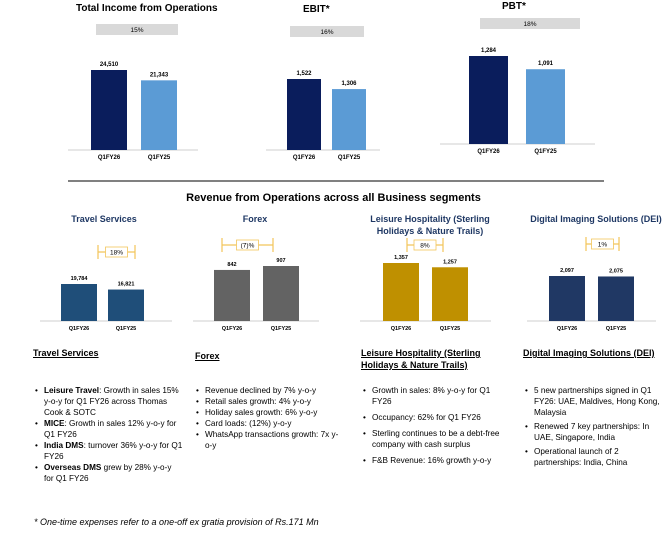 This screenshot has height=536, width=667. I want to click on growth-label: 16%, so click(326, 32).